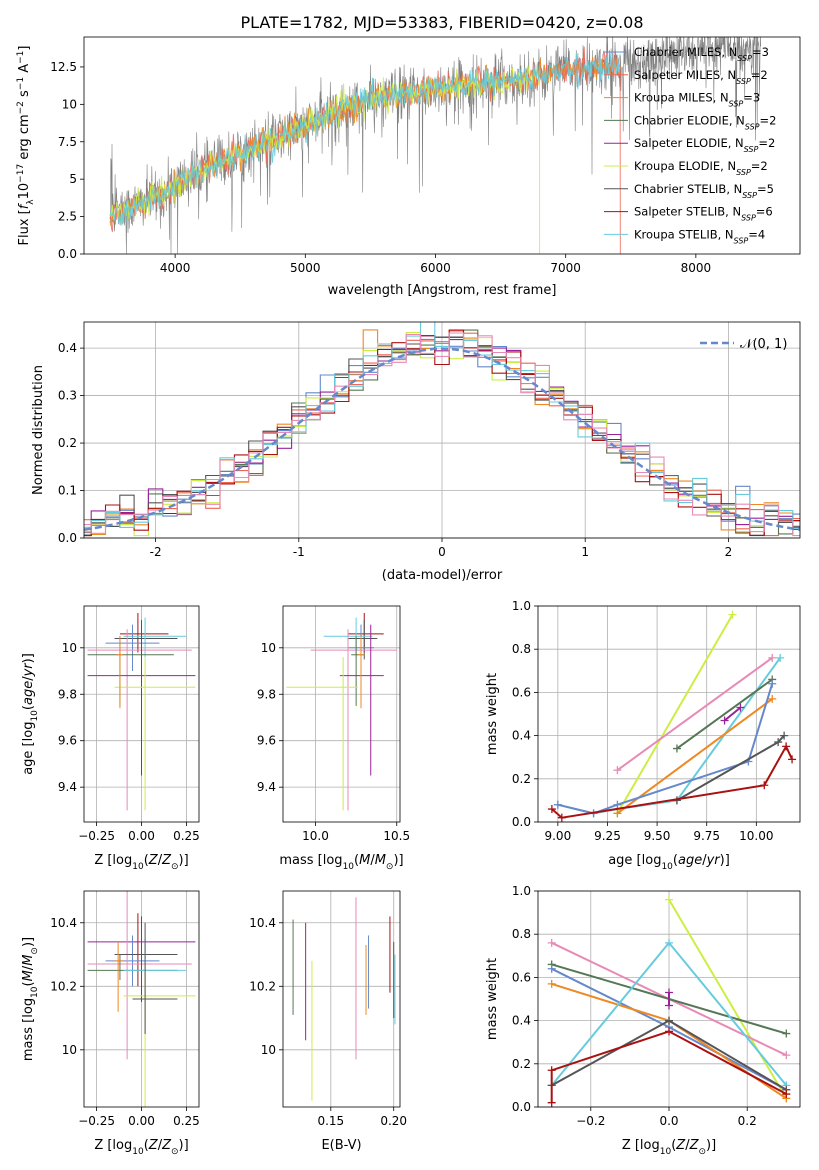  What do you see at coordinates (30, 999) in the screenshot?
I see `y-axis-label: mass [log10(M/M⊙)]` at bounding box center [30, 999].